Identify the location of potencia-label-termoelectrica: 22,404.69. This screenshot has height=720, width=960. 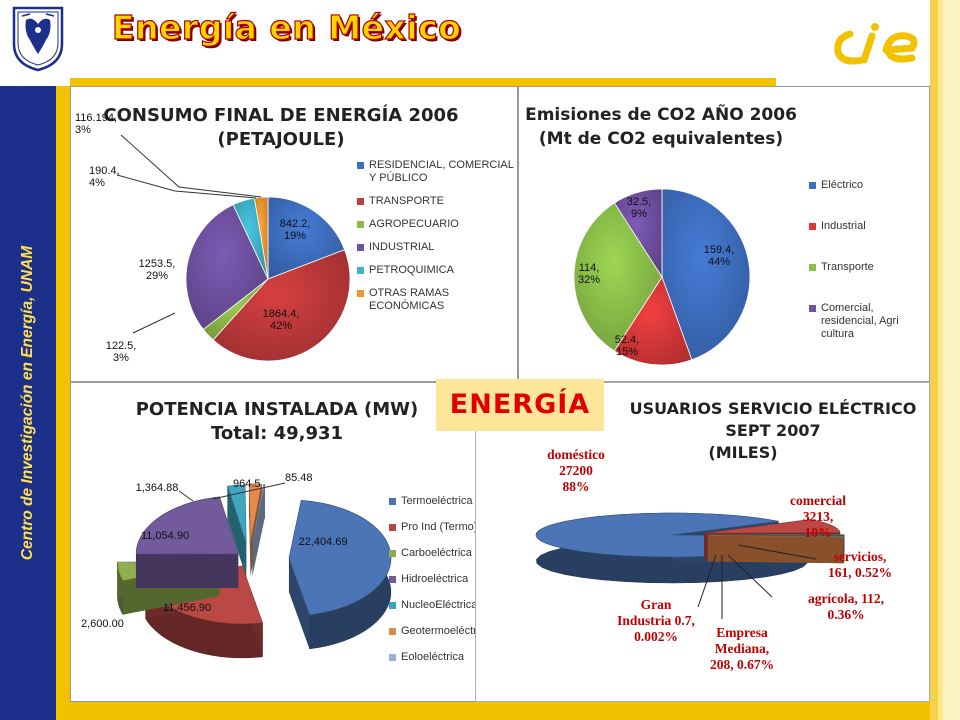
(323, 542).